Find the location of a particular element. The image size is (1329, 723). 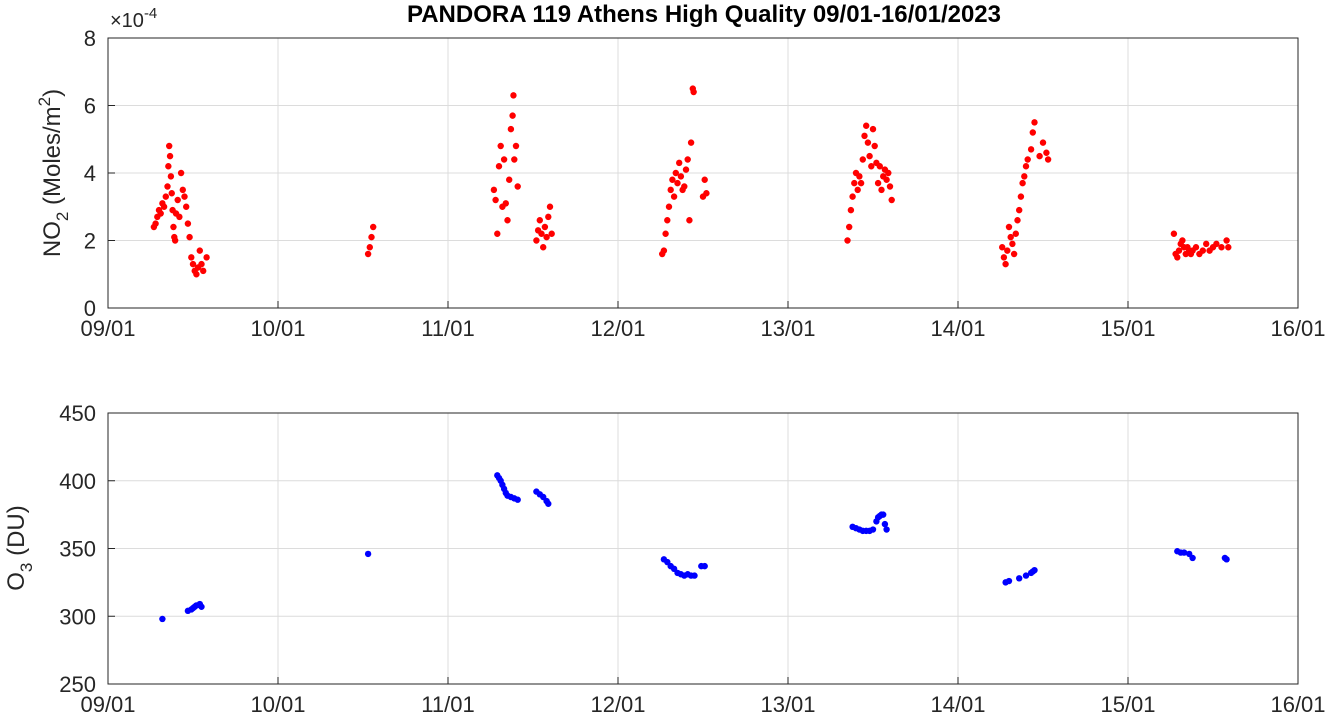

ylabel-base: O is located at coordinates (16, 581).